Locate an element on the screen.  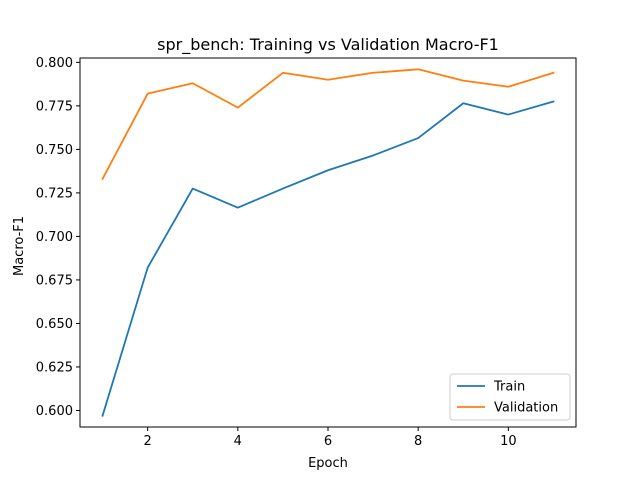
x-tick-label: 4 is located at coordinates (238, 441).